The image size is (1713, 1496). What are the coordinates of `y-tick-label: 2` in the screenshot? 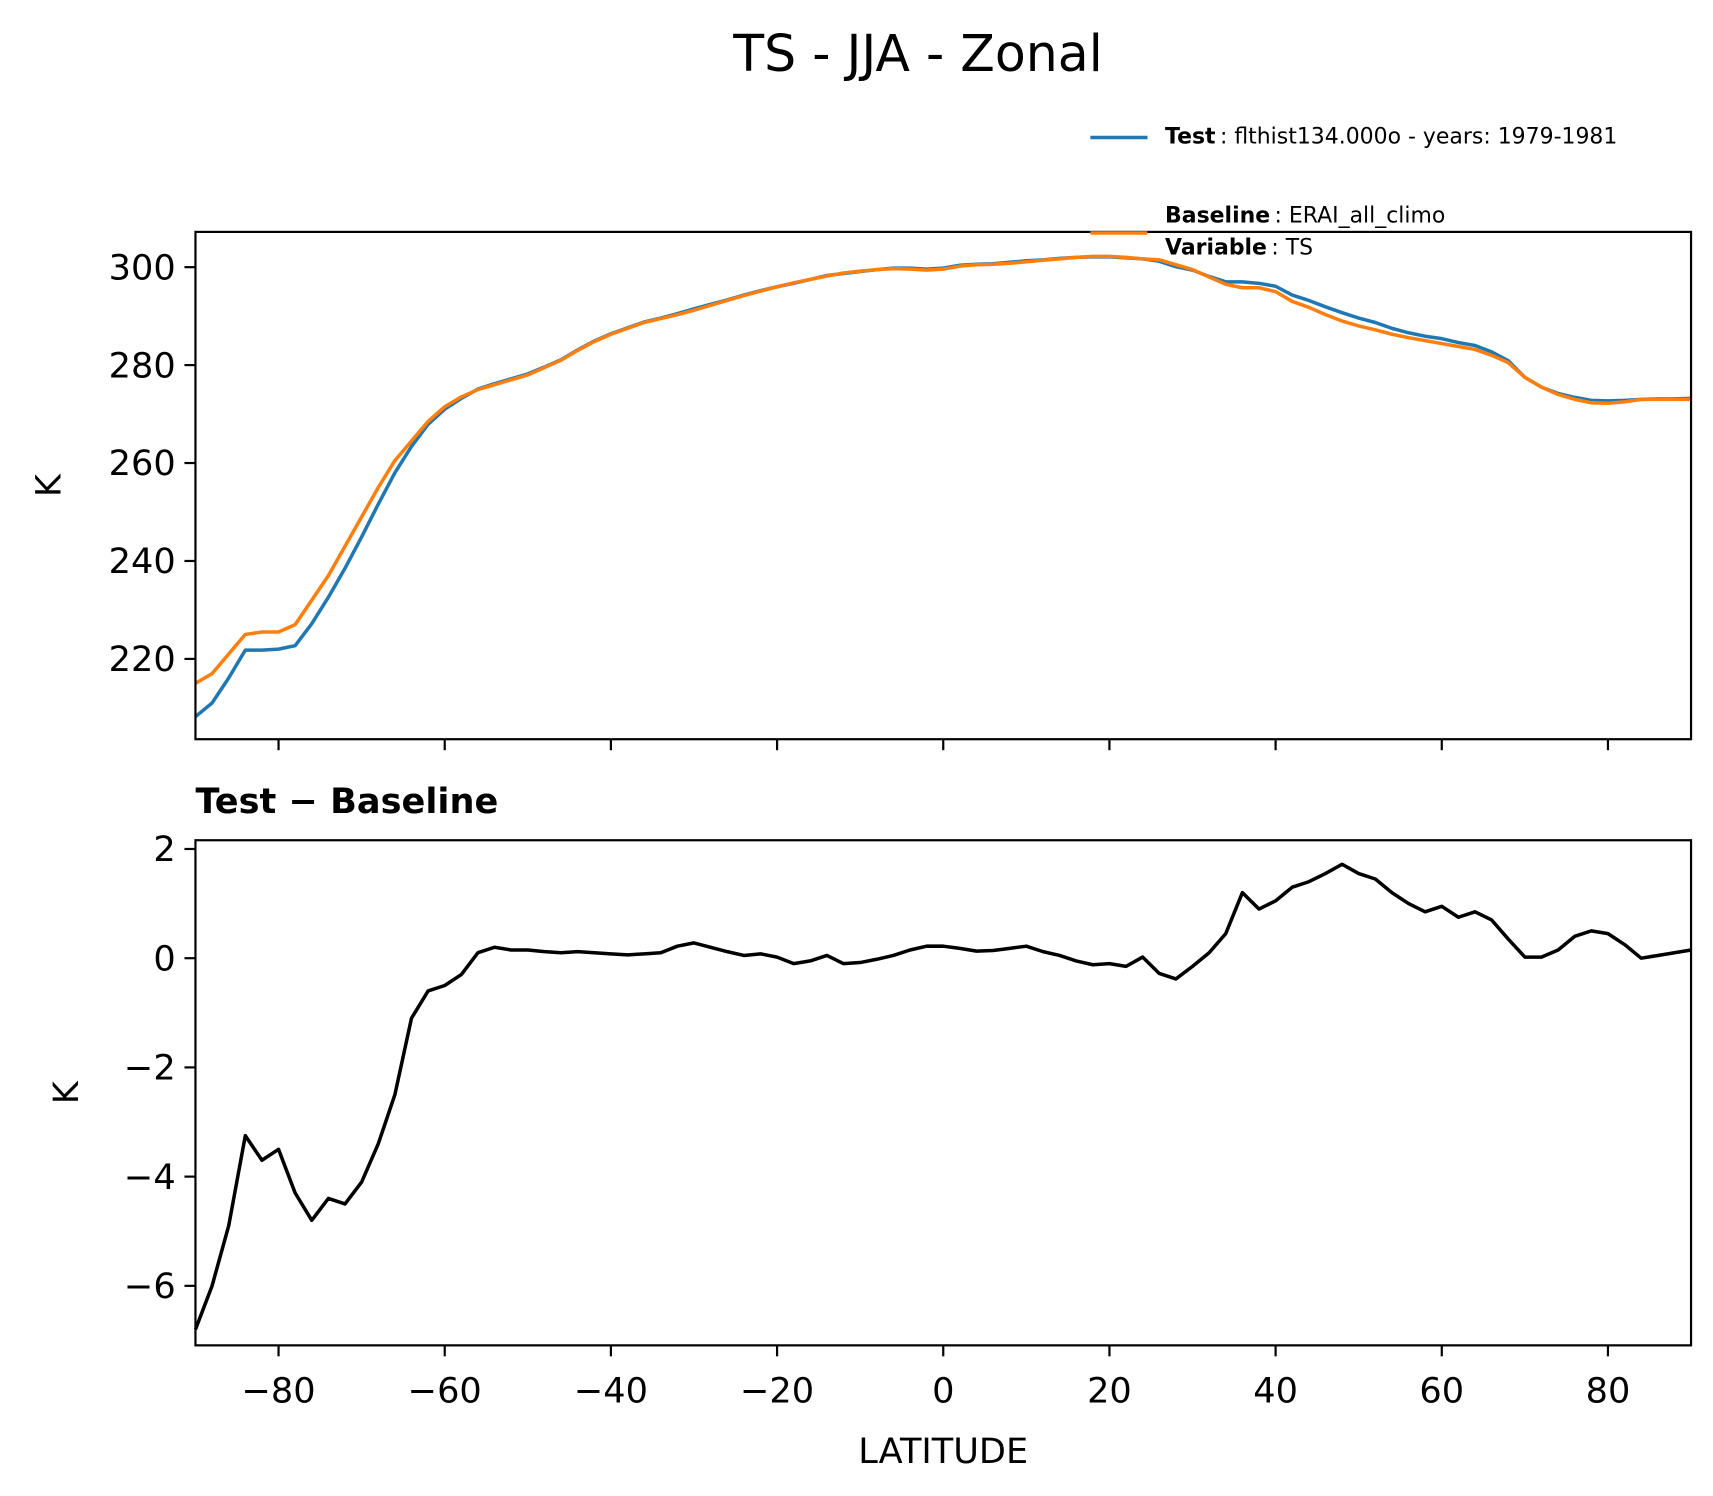 It's located at (164, 849).